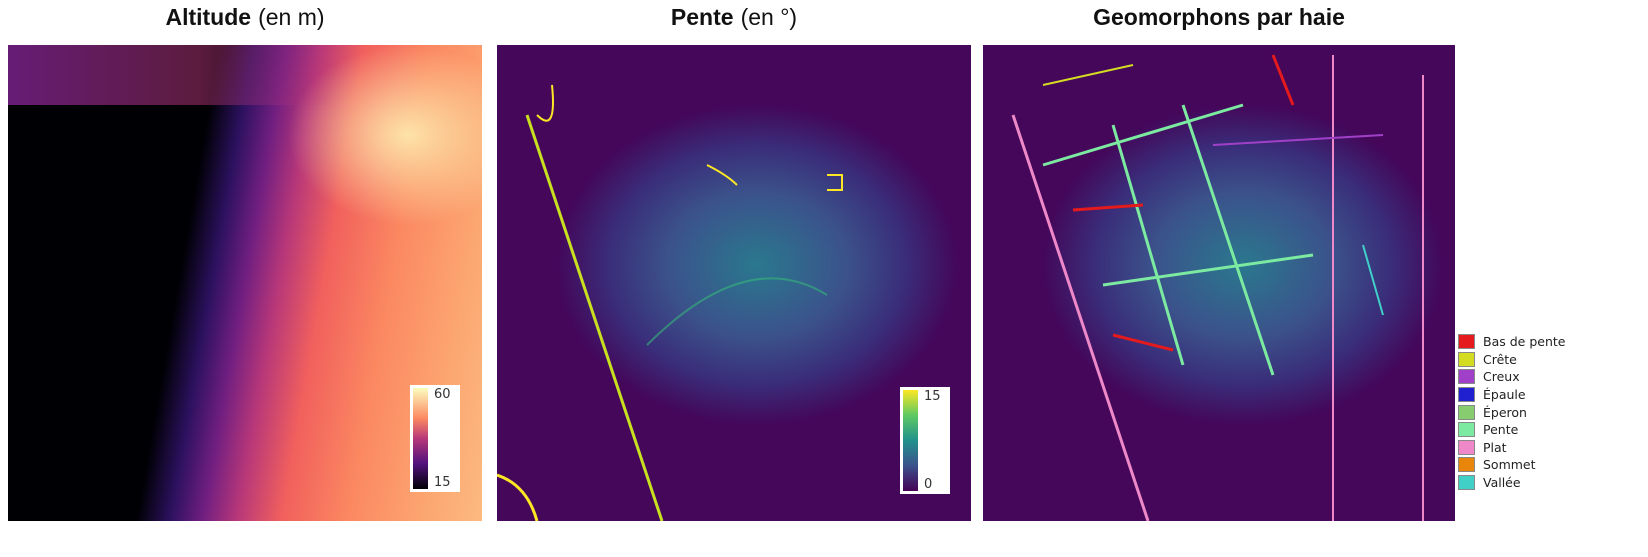 The image size is (1648, 557). I want to click on title-bold: Pente, so click(702, 17).